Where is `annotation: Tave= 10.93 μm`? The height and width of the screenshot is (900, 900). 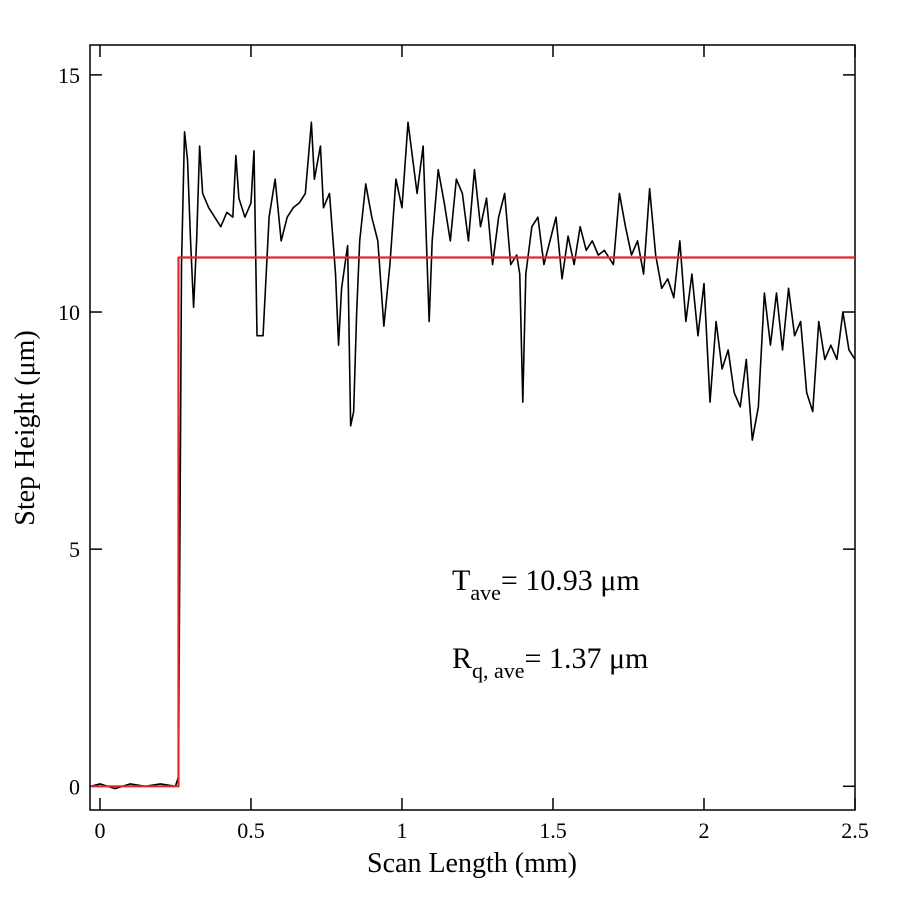
annotation: Tave= 10.93 μm is located at coordinates (546, 584).